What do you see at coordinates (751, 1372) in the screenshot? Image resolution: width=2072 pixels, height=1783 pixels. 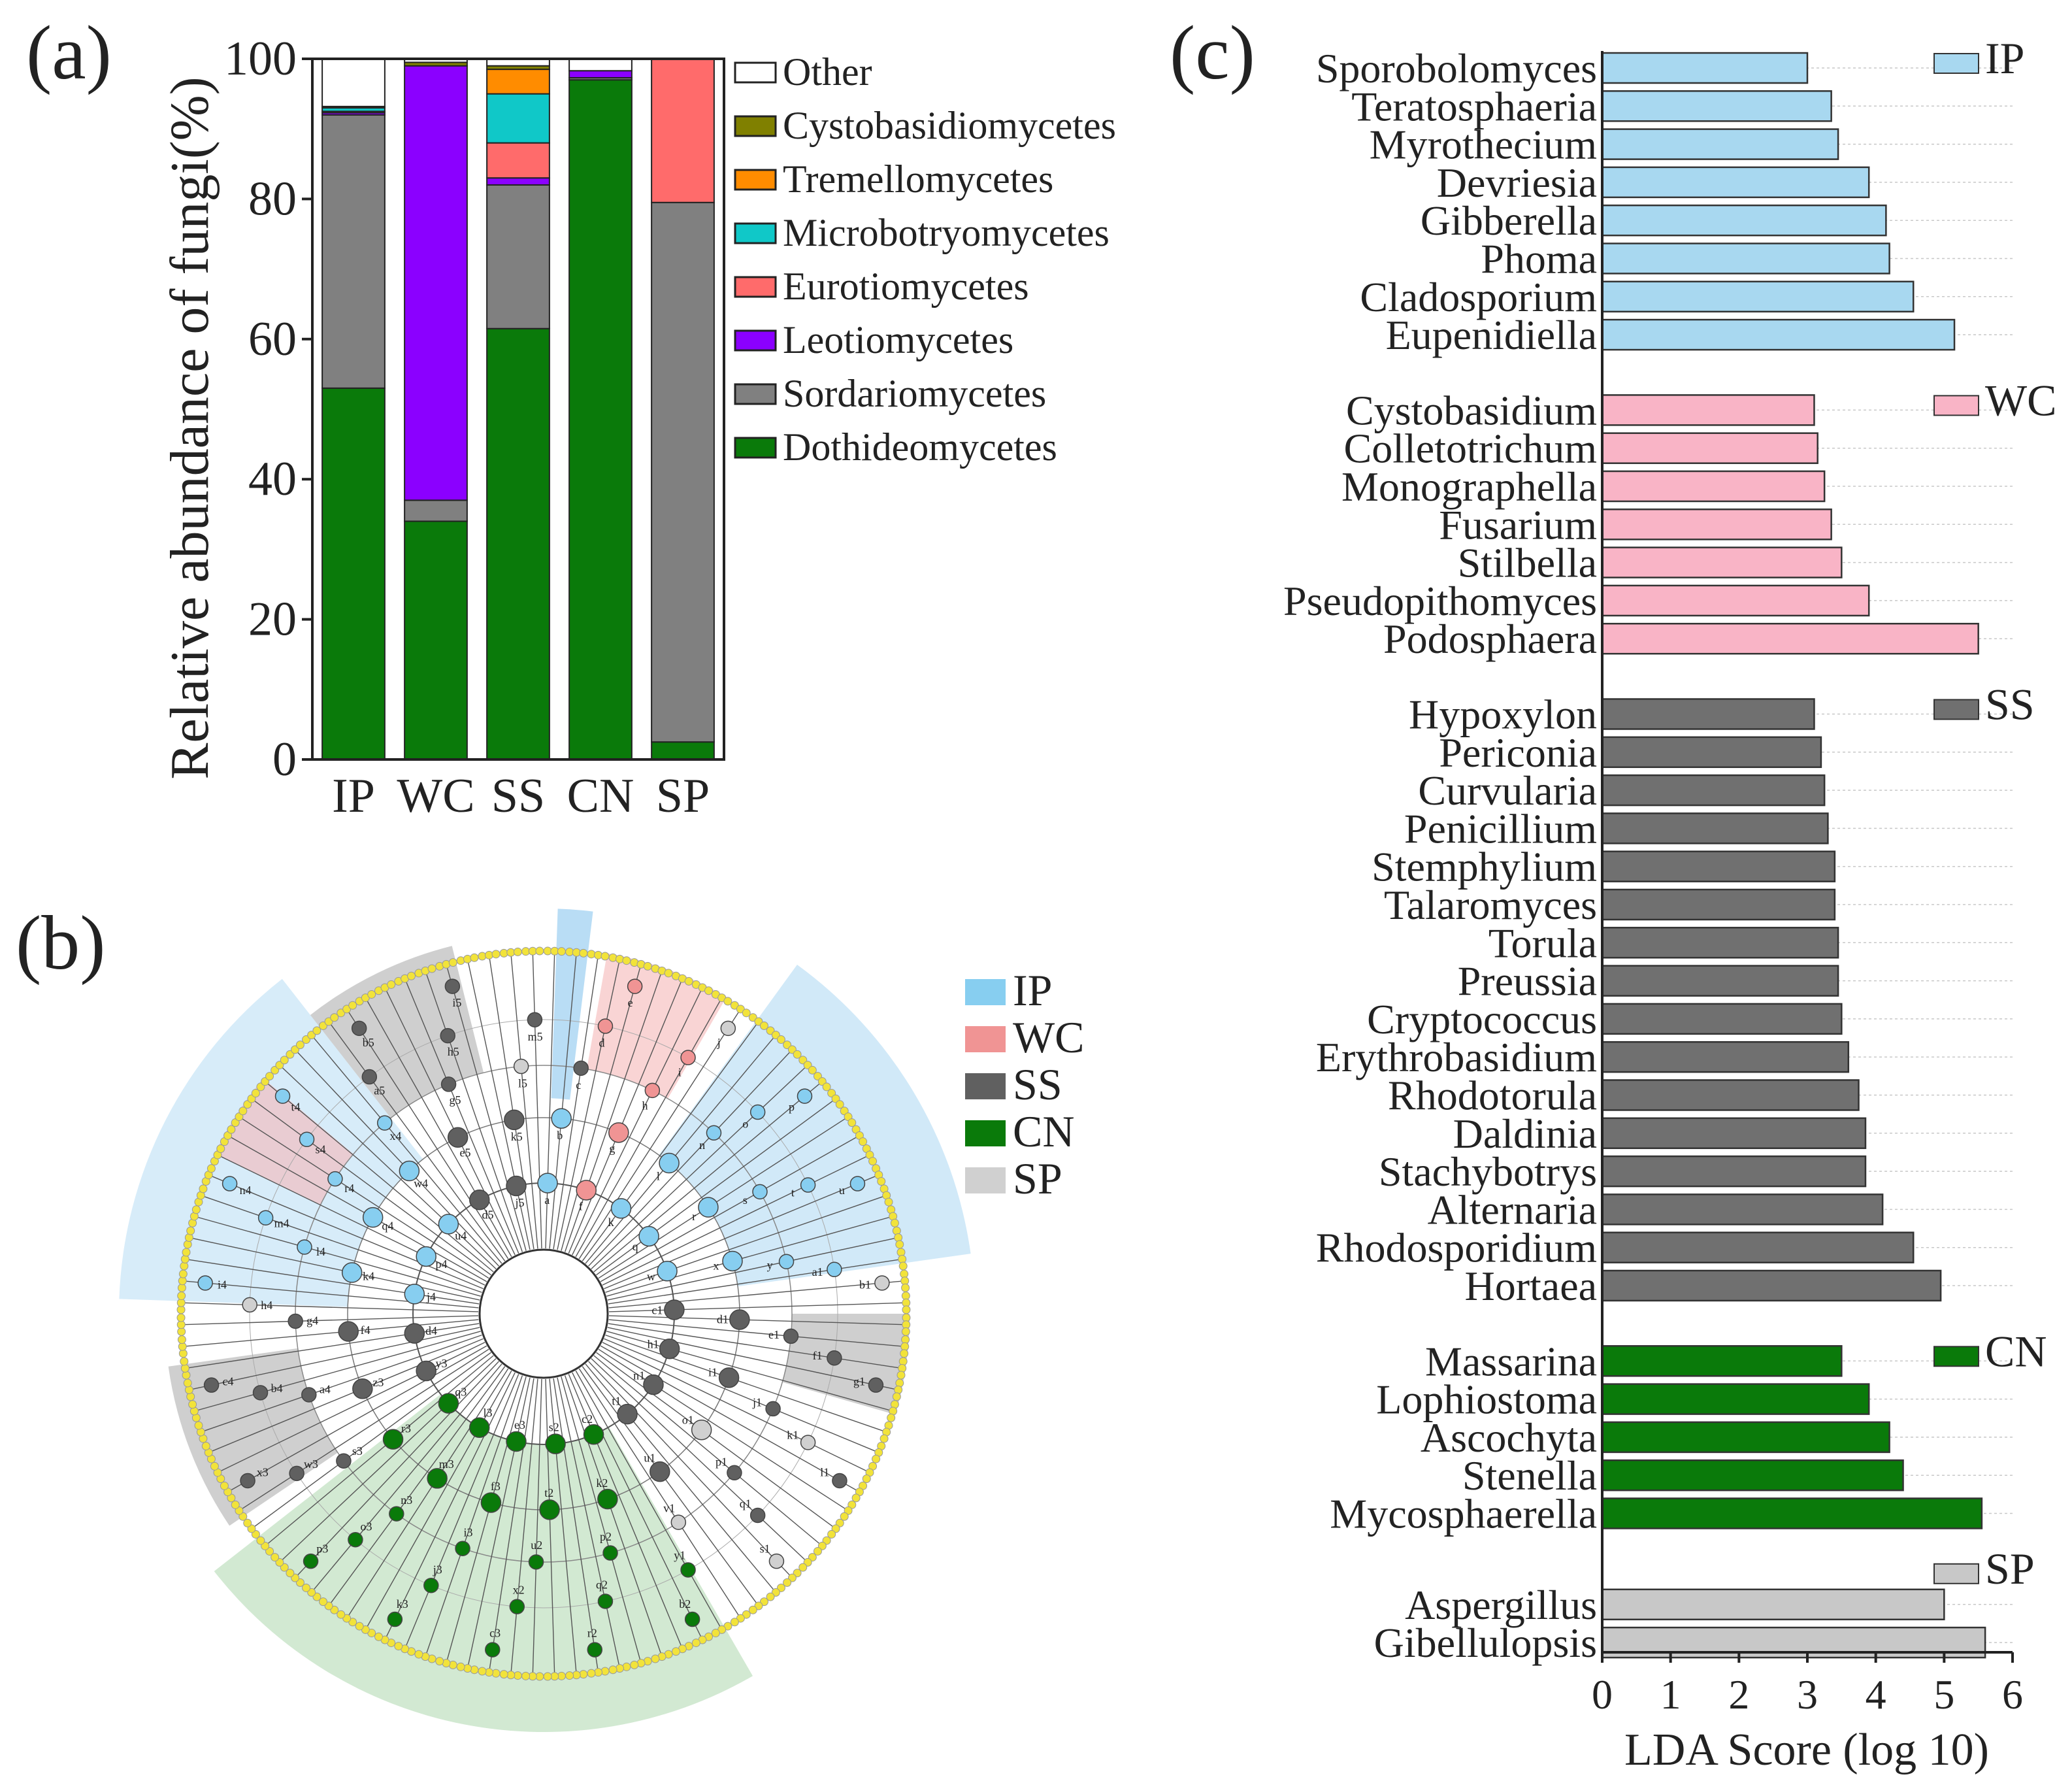 I see `b-branch-h1` at bounding box center [751, 1372].